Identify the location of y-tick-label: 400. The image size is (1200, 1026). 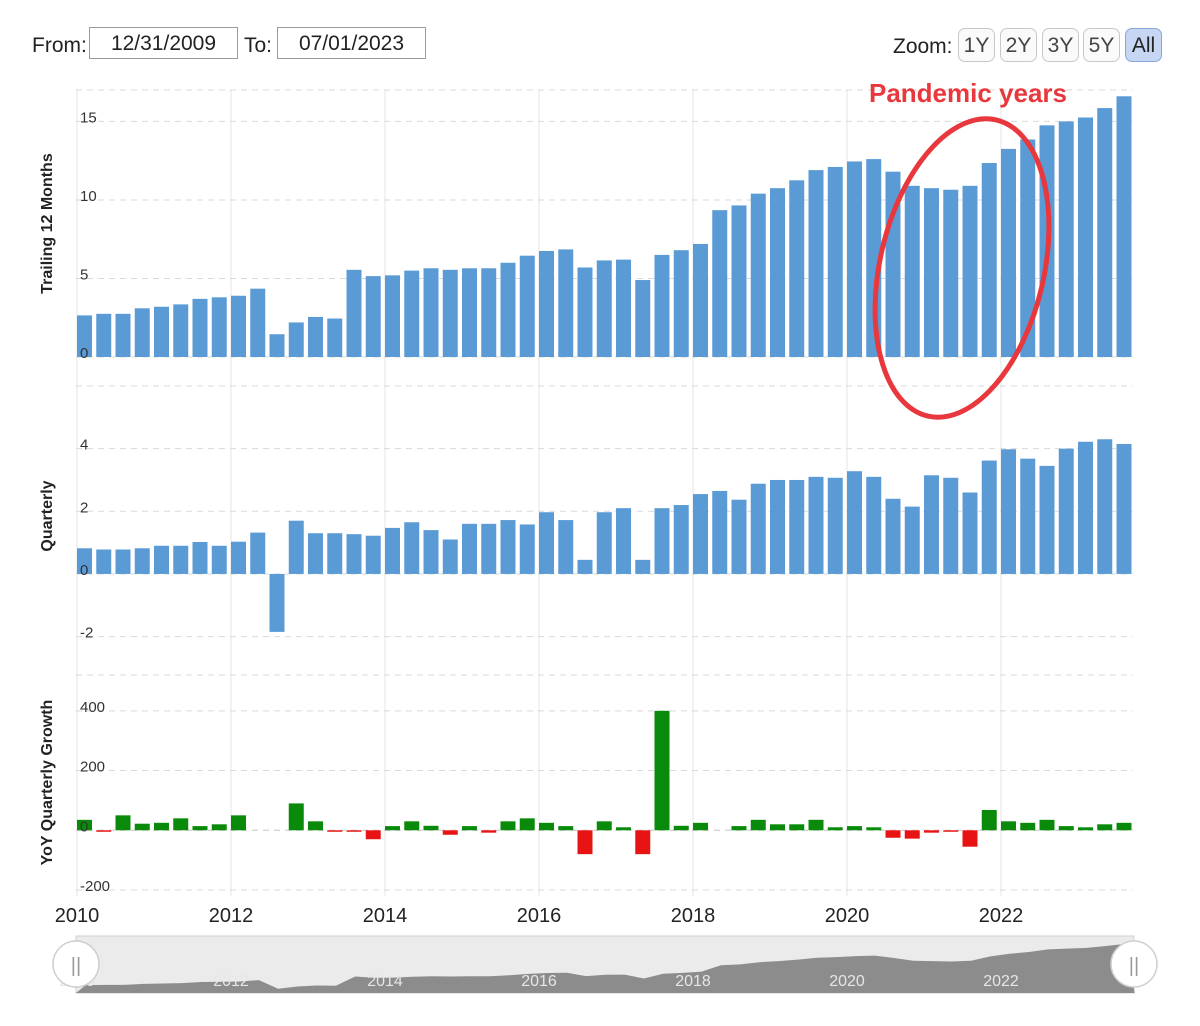
(92, 707).